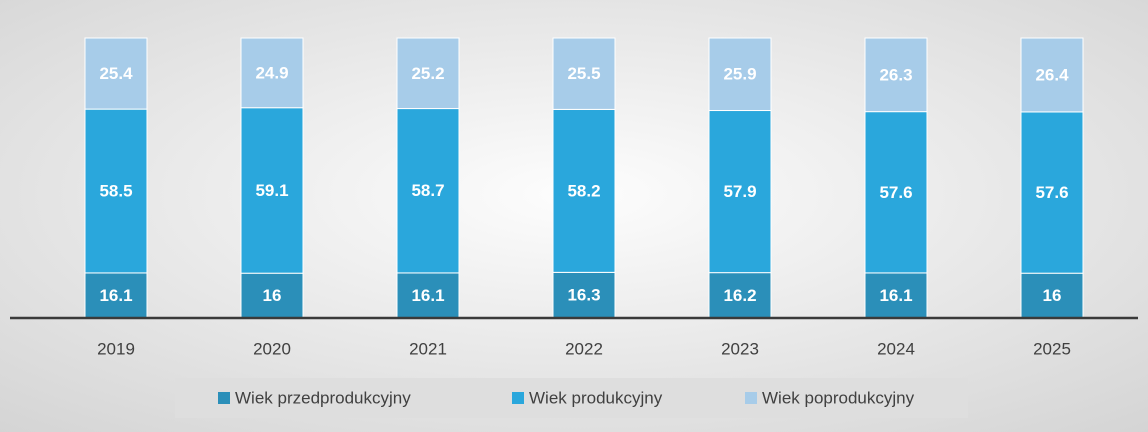 The image size is (1148, 432). I want to click on x-tick-label: 2023, so click(740, 348).